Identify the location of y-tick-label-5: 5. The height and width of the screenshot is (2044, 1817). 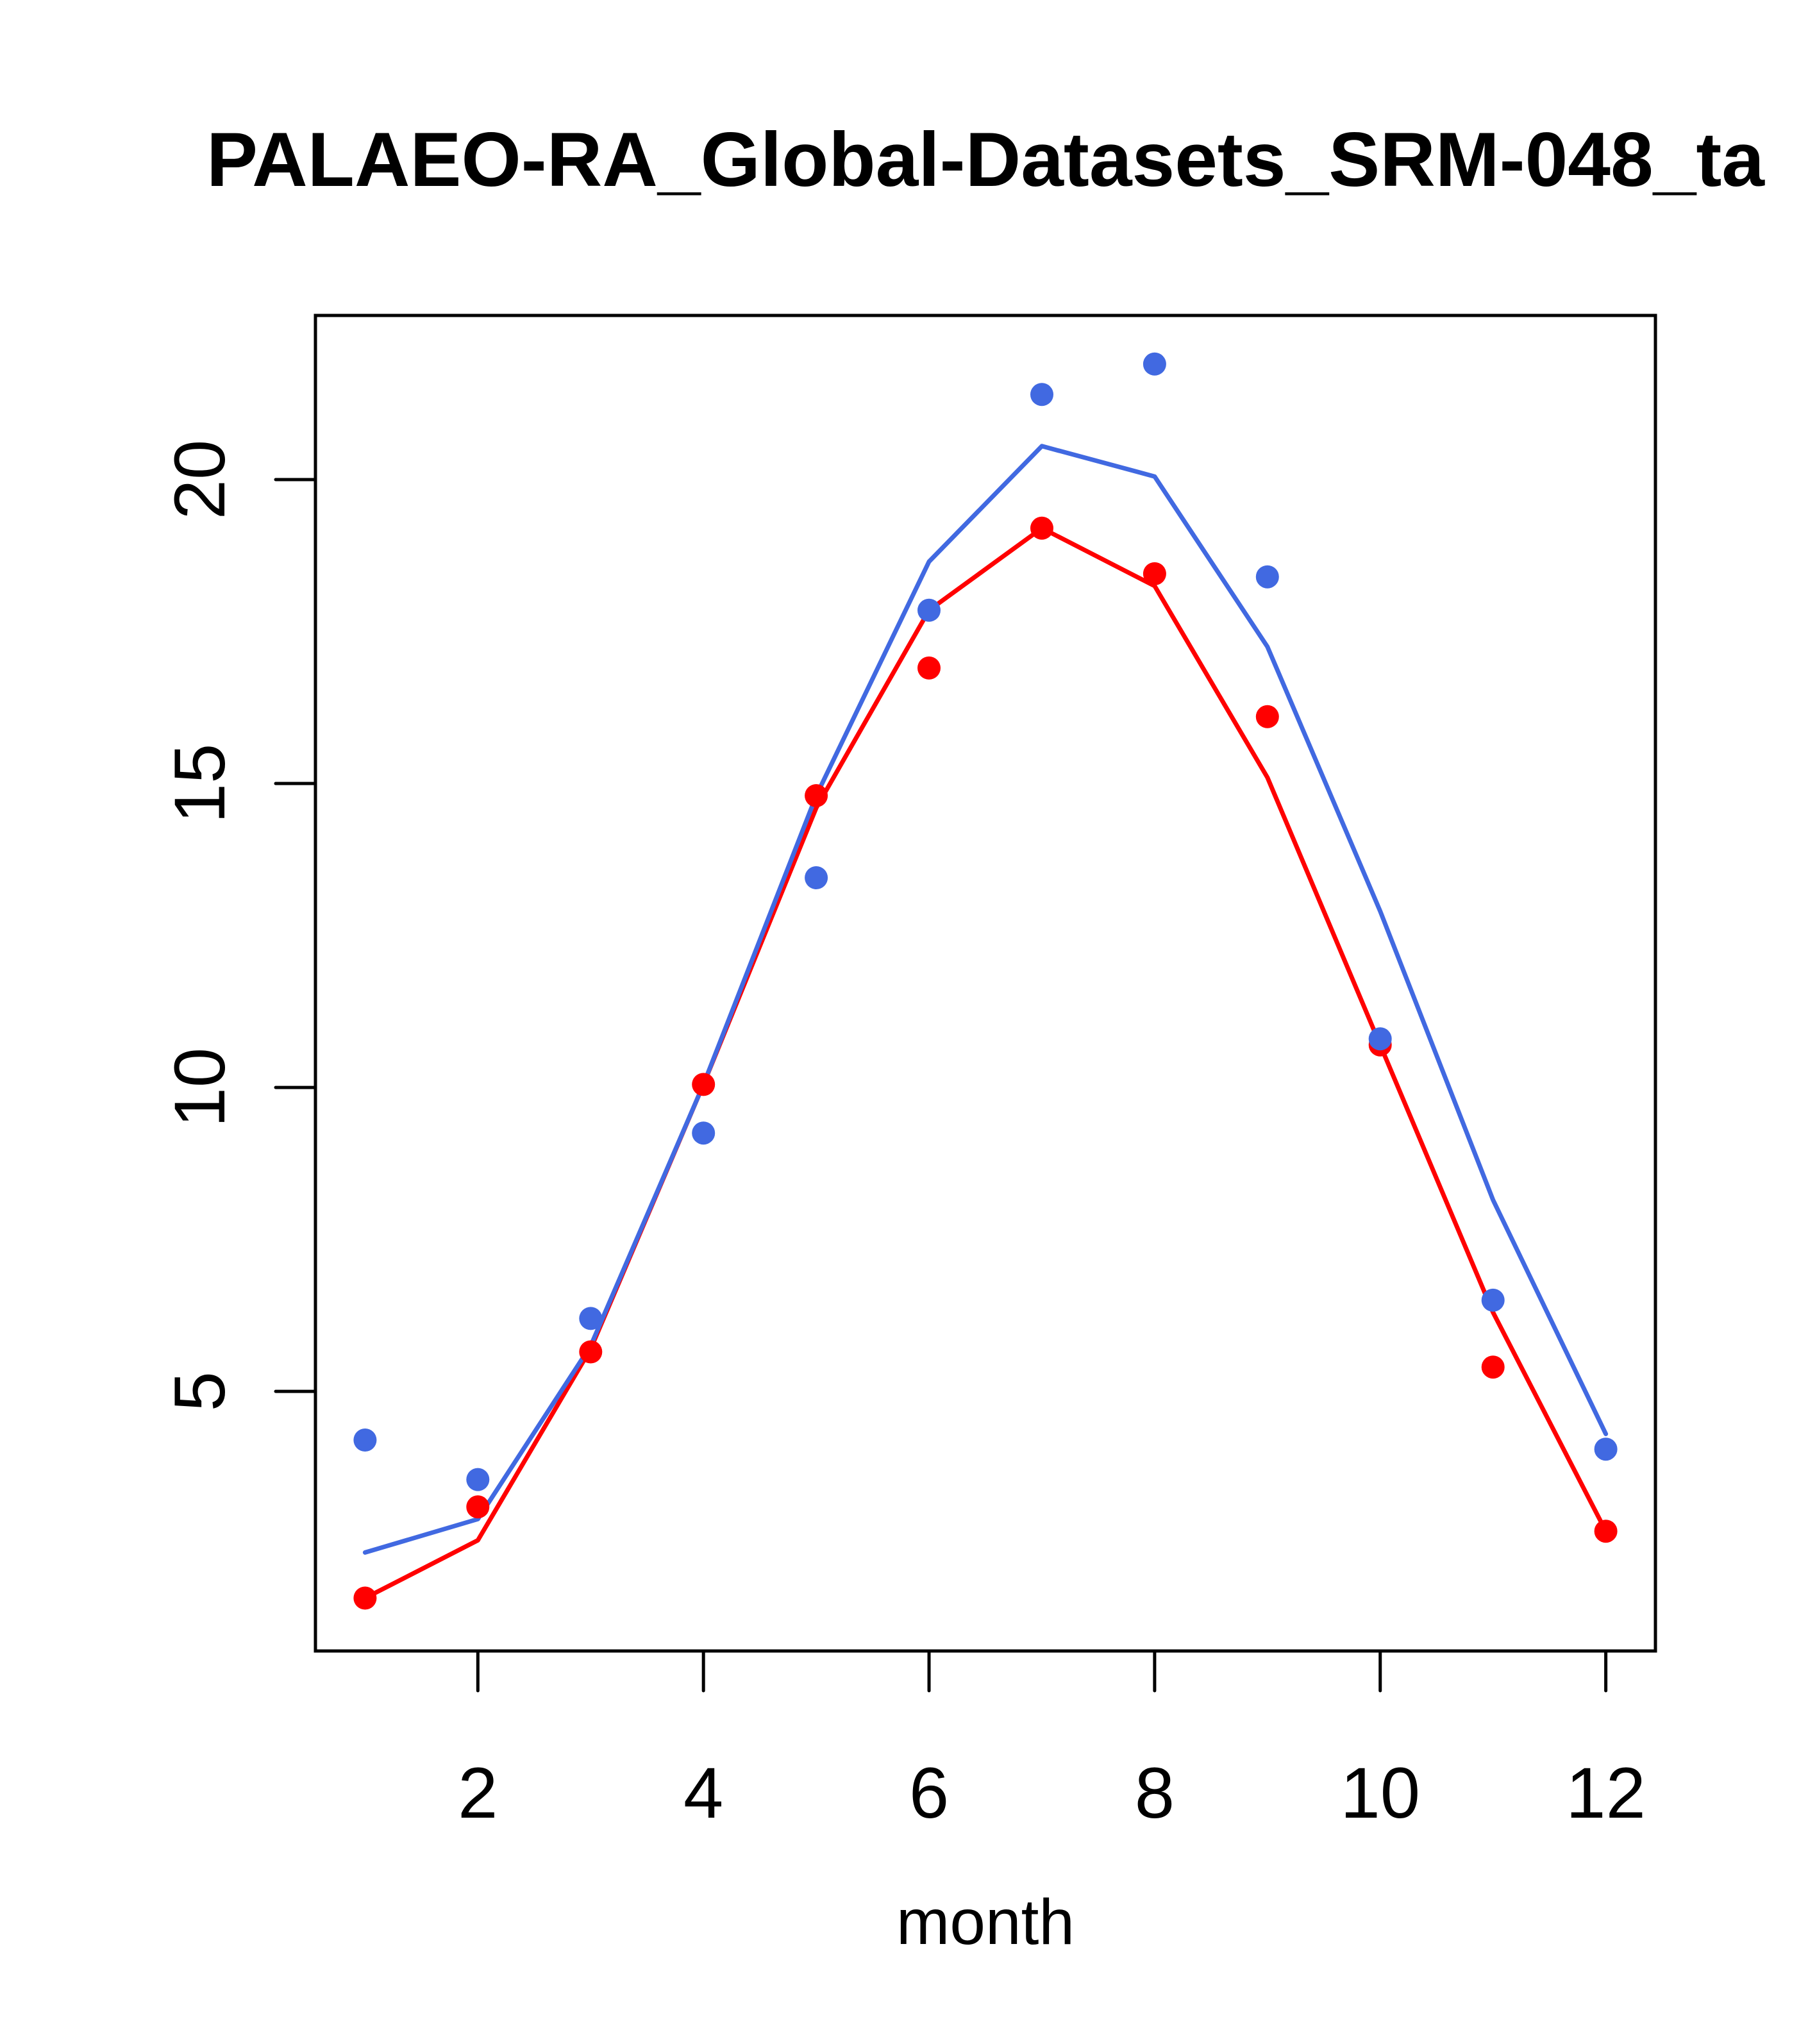
(200, 1391).